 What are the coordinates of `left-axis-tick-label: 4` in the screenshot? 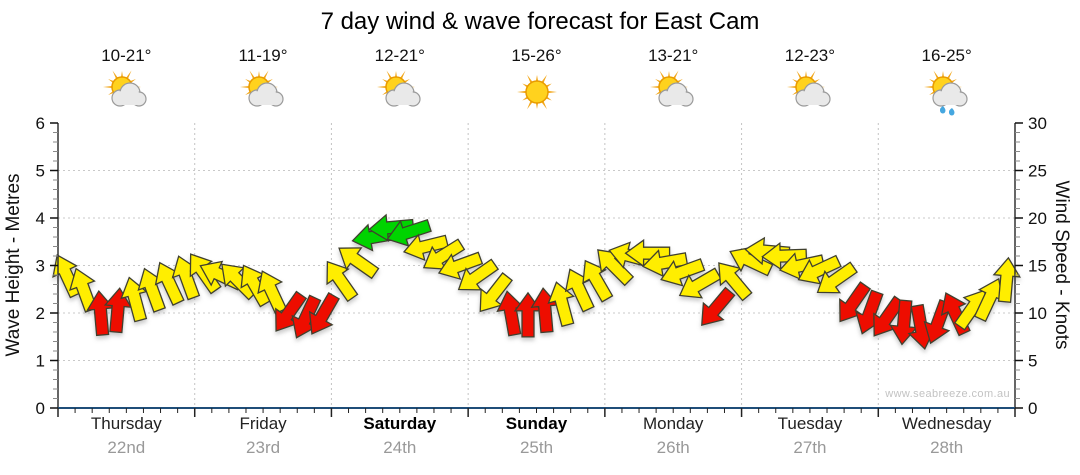 It's located at (40, 218).